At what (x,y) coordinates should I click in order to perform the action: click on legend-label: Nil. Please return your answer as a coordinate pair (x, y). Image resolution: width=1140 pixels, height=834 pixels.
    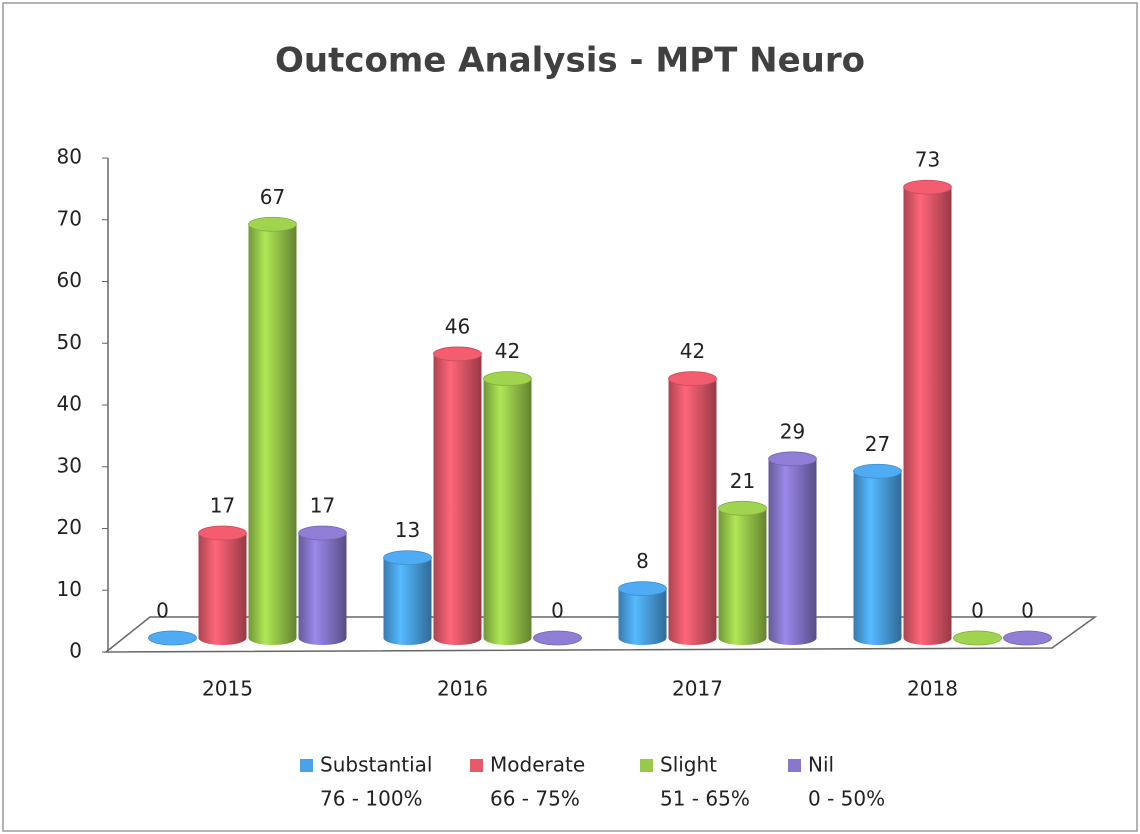
    Looking at the image, I should click on (821, 765).